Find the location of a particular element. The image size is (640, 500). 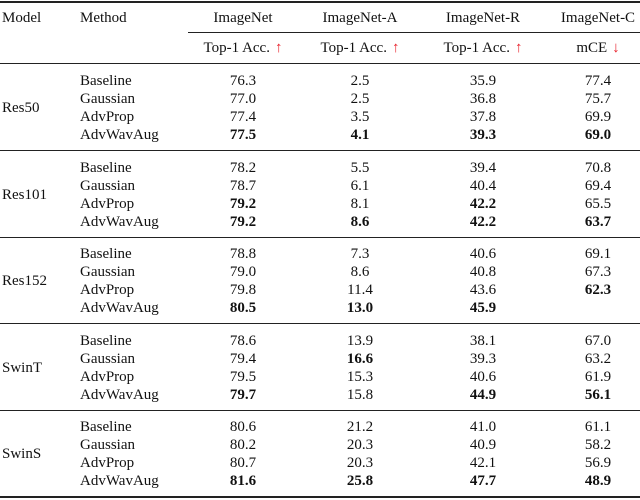

cell-value: 45.9 is located at coordinates (483, 308).